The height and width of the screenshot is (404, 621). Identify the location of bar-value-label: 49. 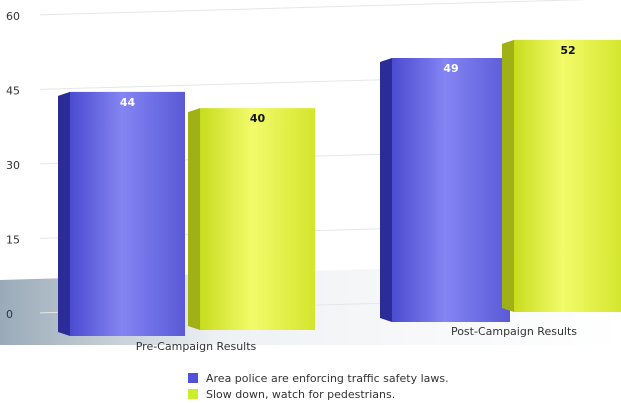
(450, 68).